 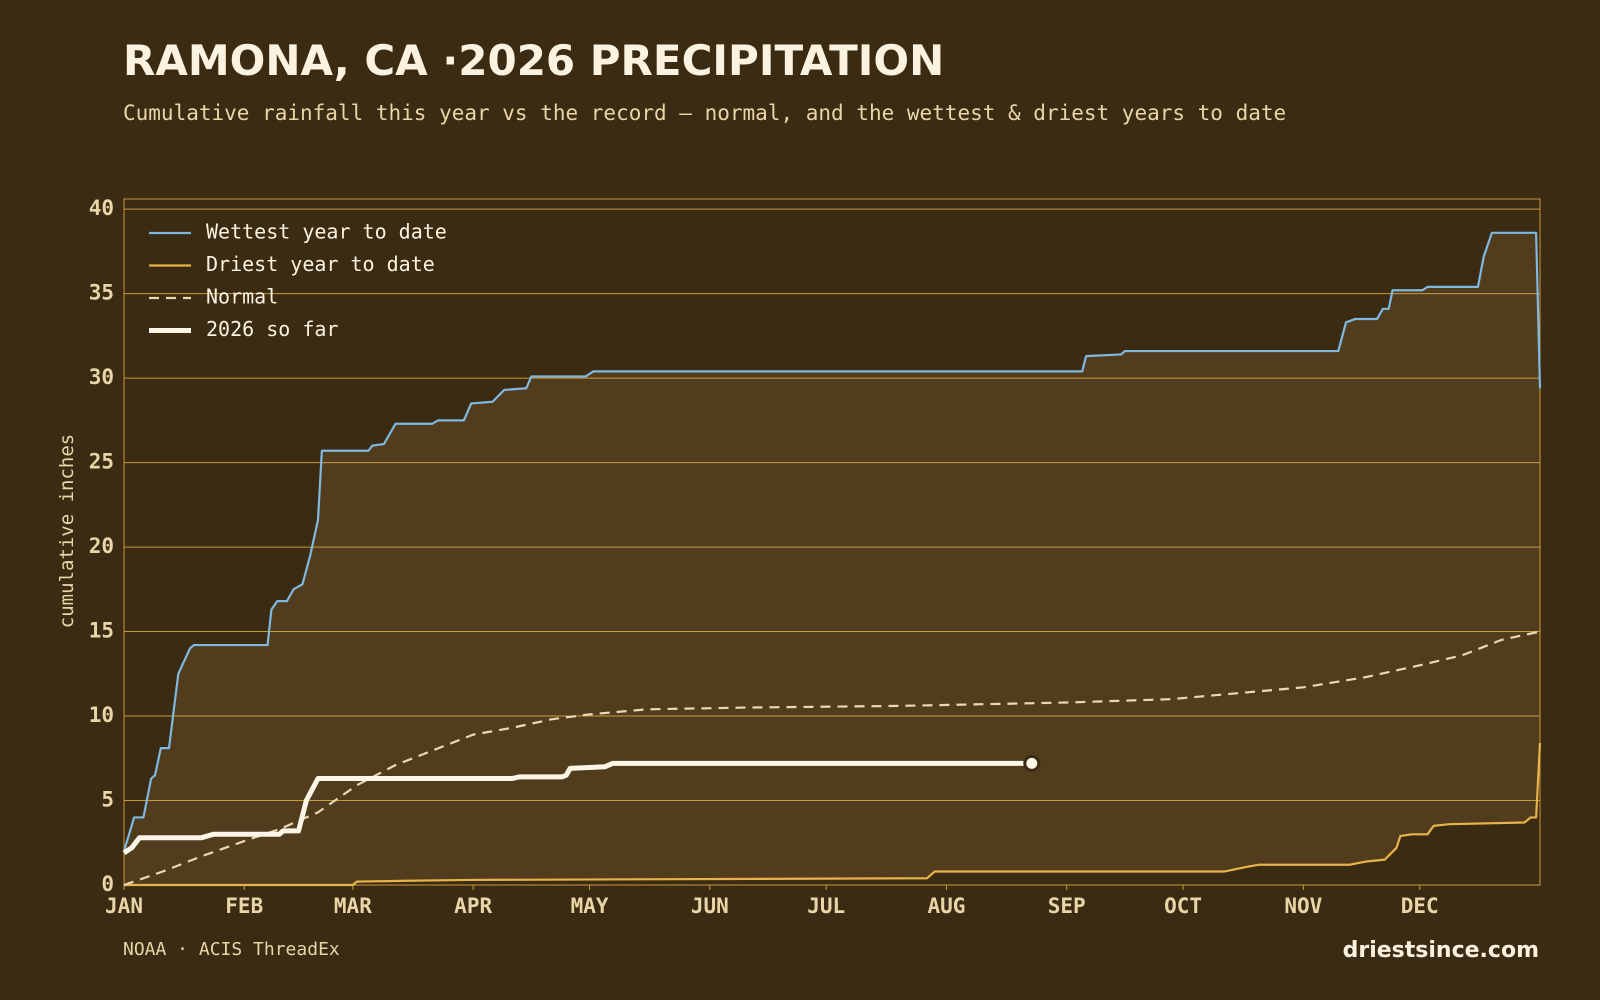 I want to click on x-tick-label: MAY, so click(x=590, y=906).